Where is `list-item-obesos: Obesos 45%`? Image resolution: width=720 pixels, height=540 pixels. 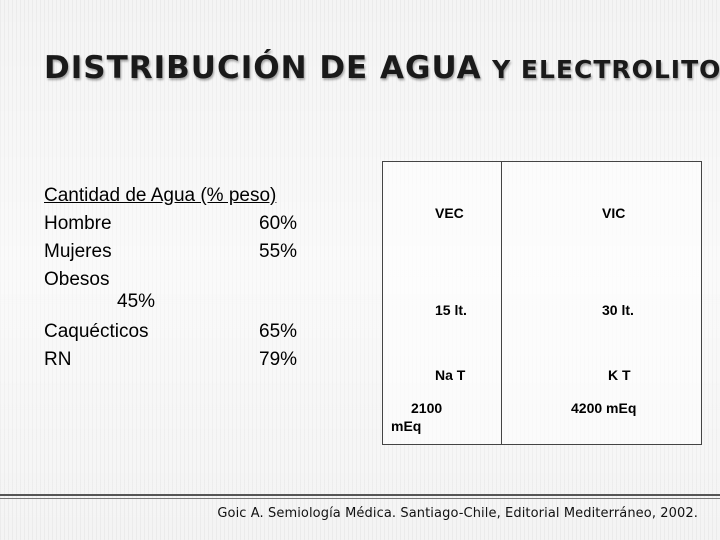
list-item-obesos: Obesos 45% is located at coordinates (194, 292).